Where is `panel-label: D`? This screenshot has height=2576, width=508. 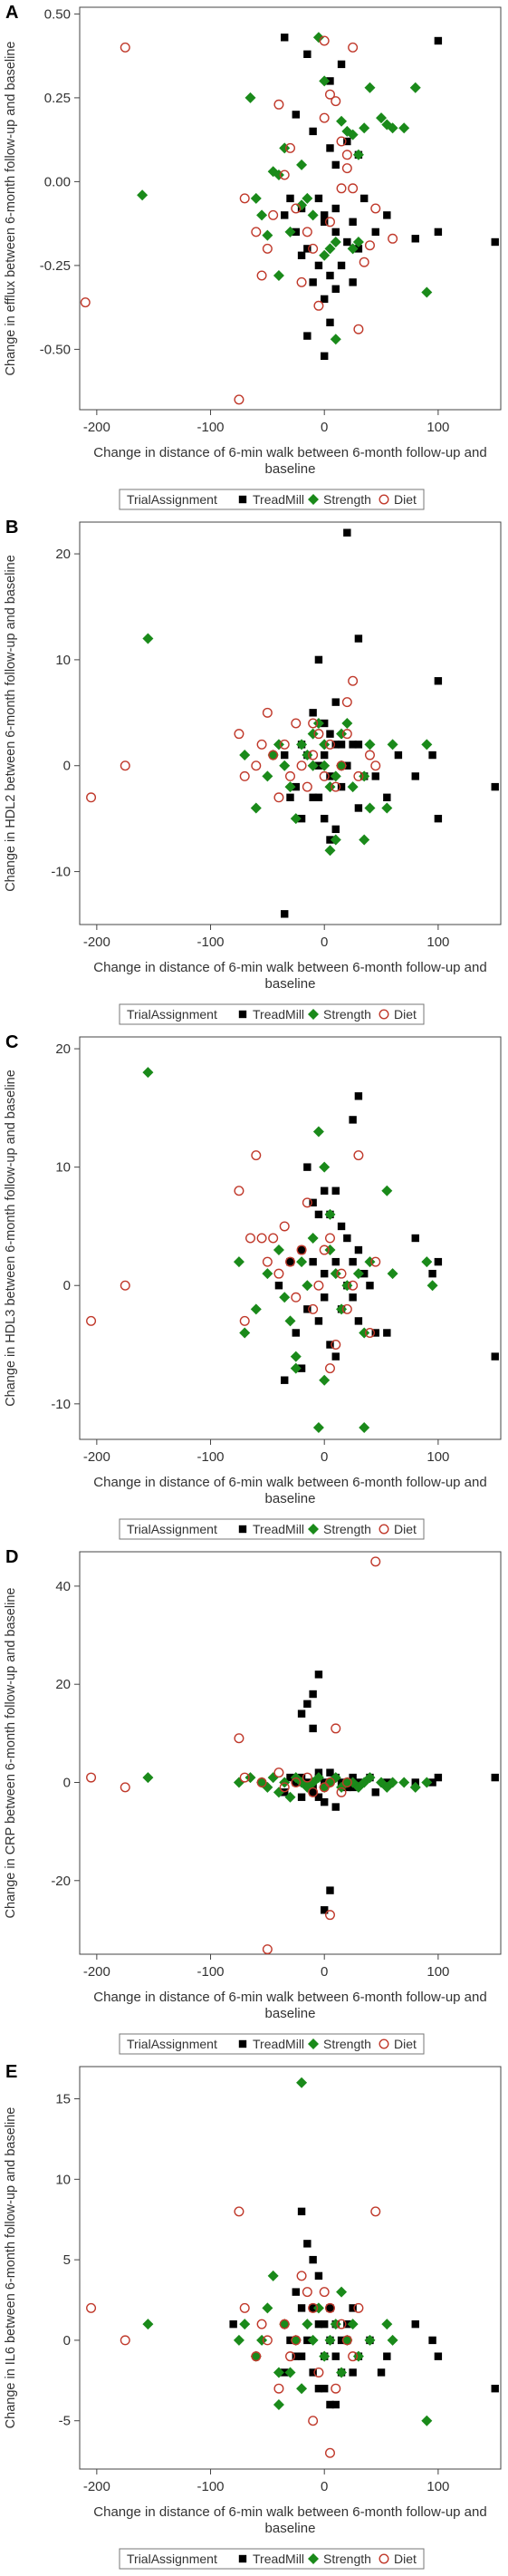
panel-label: D is located at coordinates (11, 1557).